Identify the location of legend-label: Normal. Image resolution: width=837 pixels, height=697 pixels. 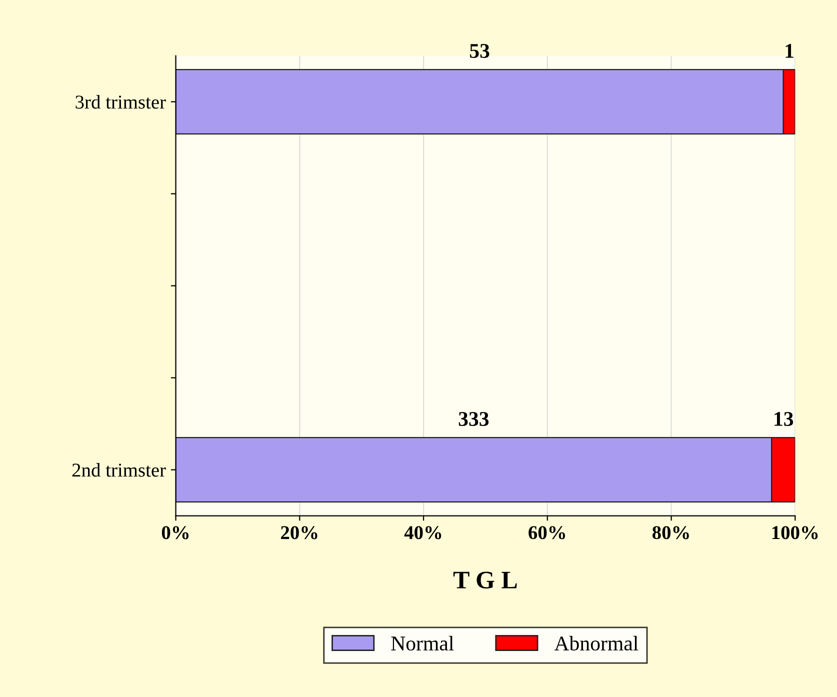
(422, 643).